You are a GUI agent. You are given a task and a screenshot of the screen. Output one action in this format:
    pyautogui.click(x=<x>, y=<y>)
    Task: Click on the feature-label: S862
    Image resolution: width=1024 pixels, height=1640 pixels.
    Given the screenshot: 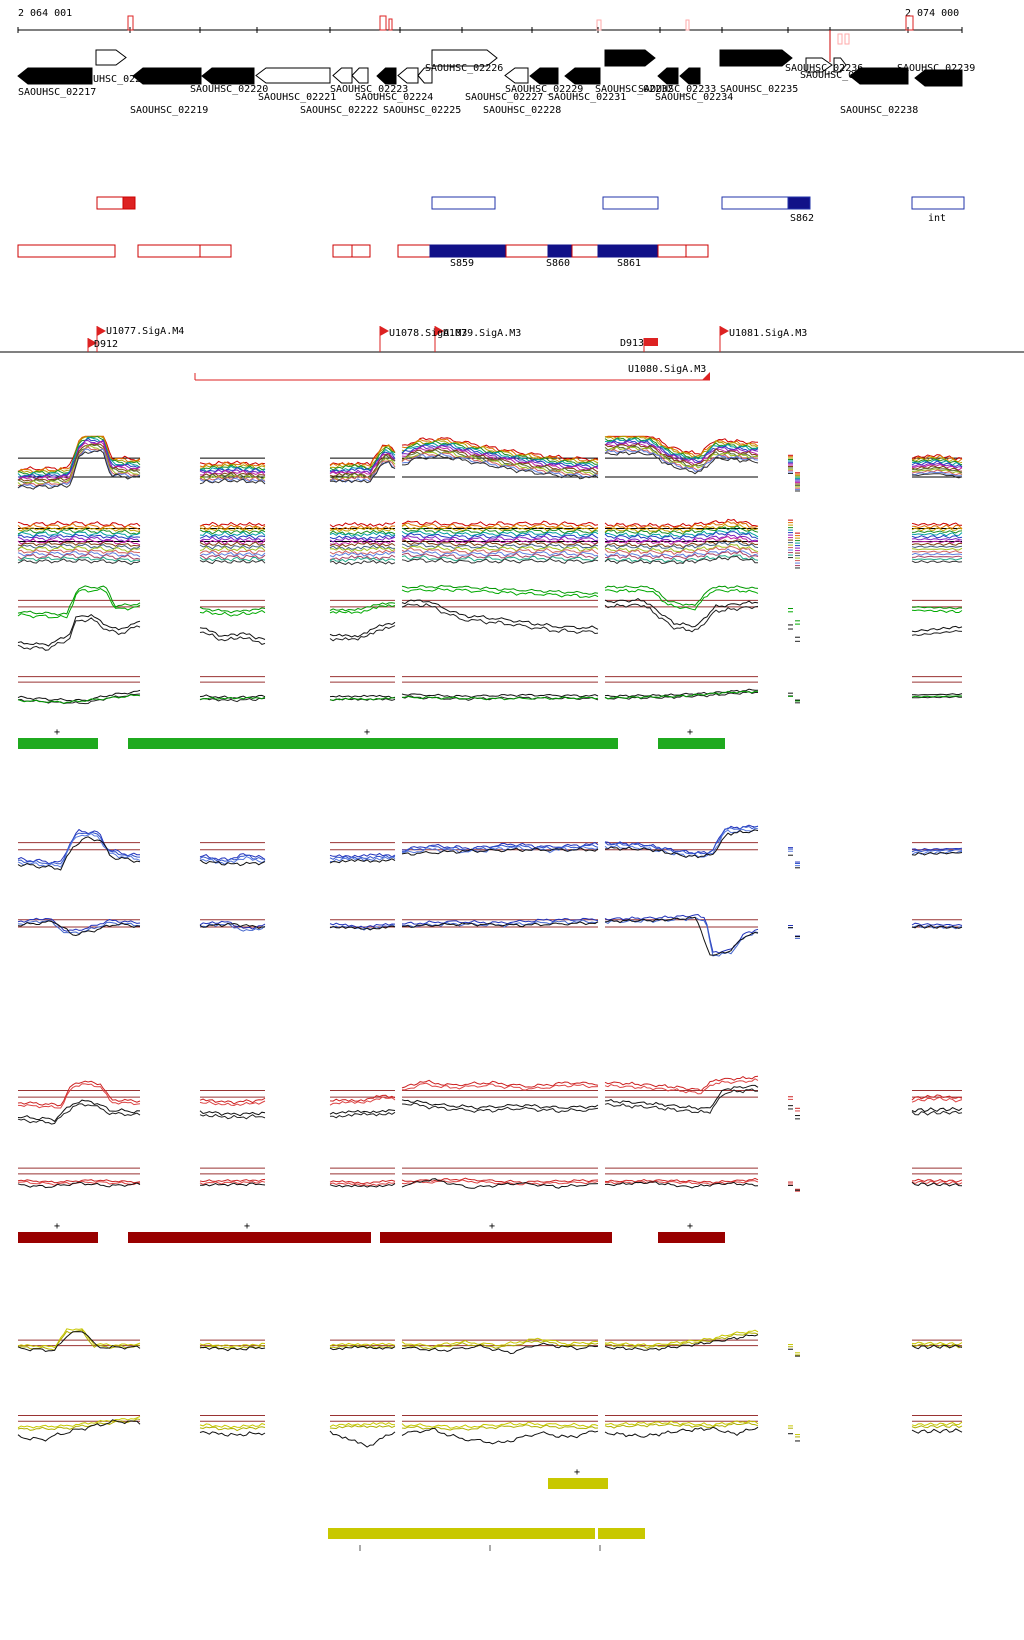 What is the action you would take?
    pyautogui.click(x=802, y=218)
    